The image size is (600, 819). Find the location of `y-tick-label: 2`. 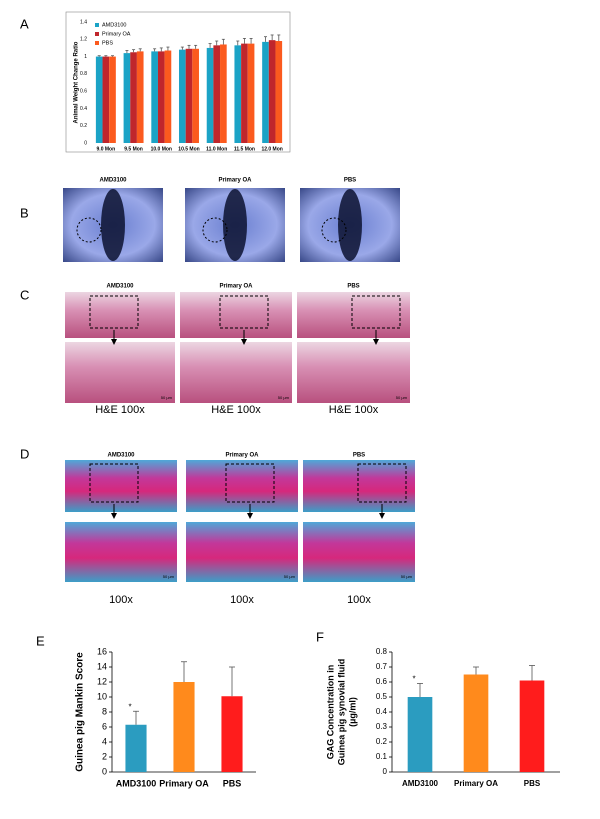

y-tick-label: 2 is located at coordinates (104, 756).